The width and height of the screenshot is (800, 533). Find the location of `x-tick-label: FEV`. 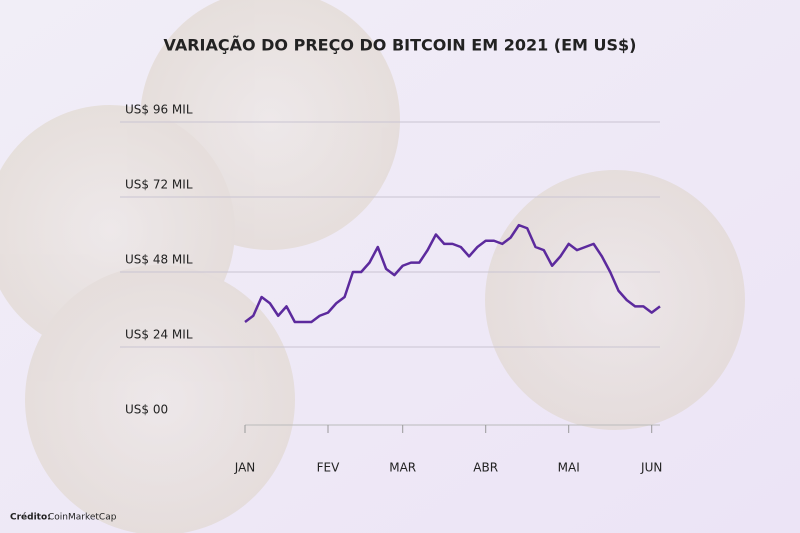

x-tick-label: FEV is located at coordinates (328, 468).